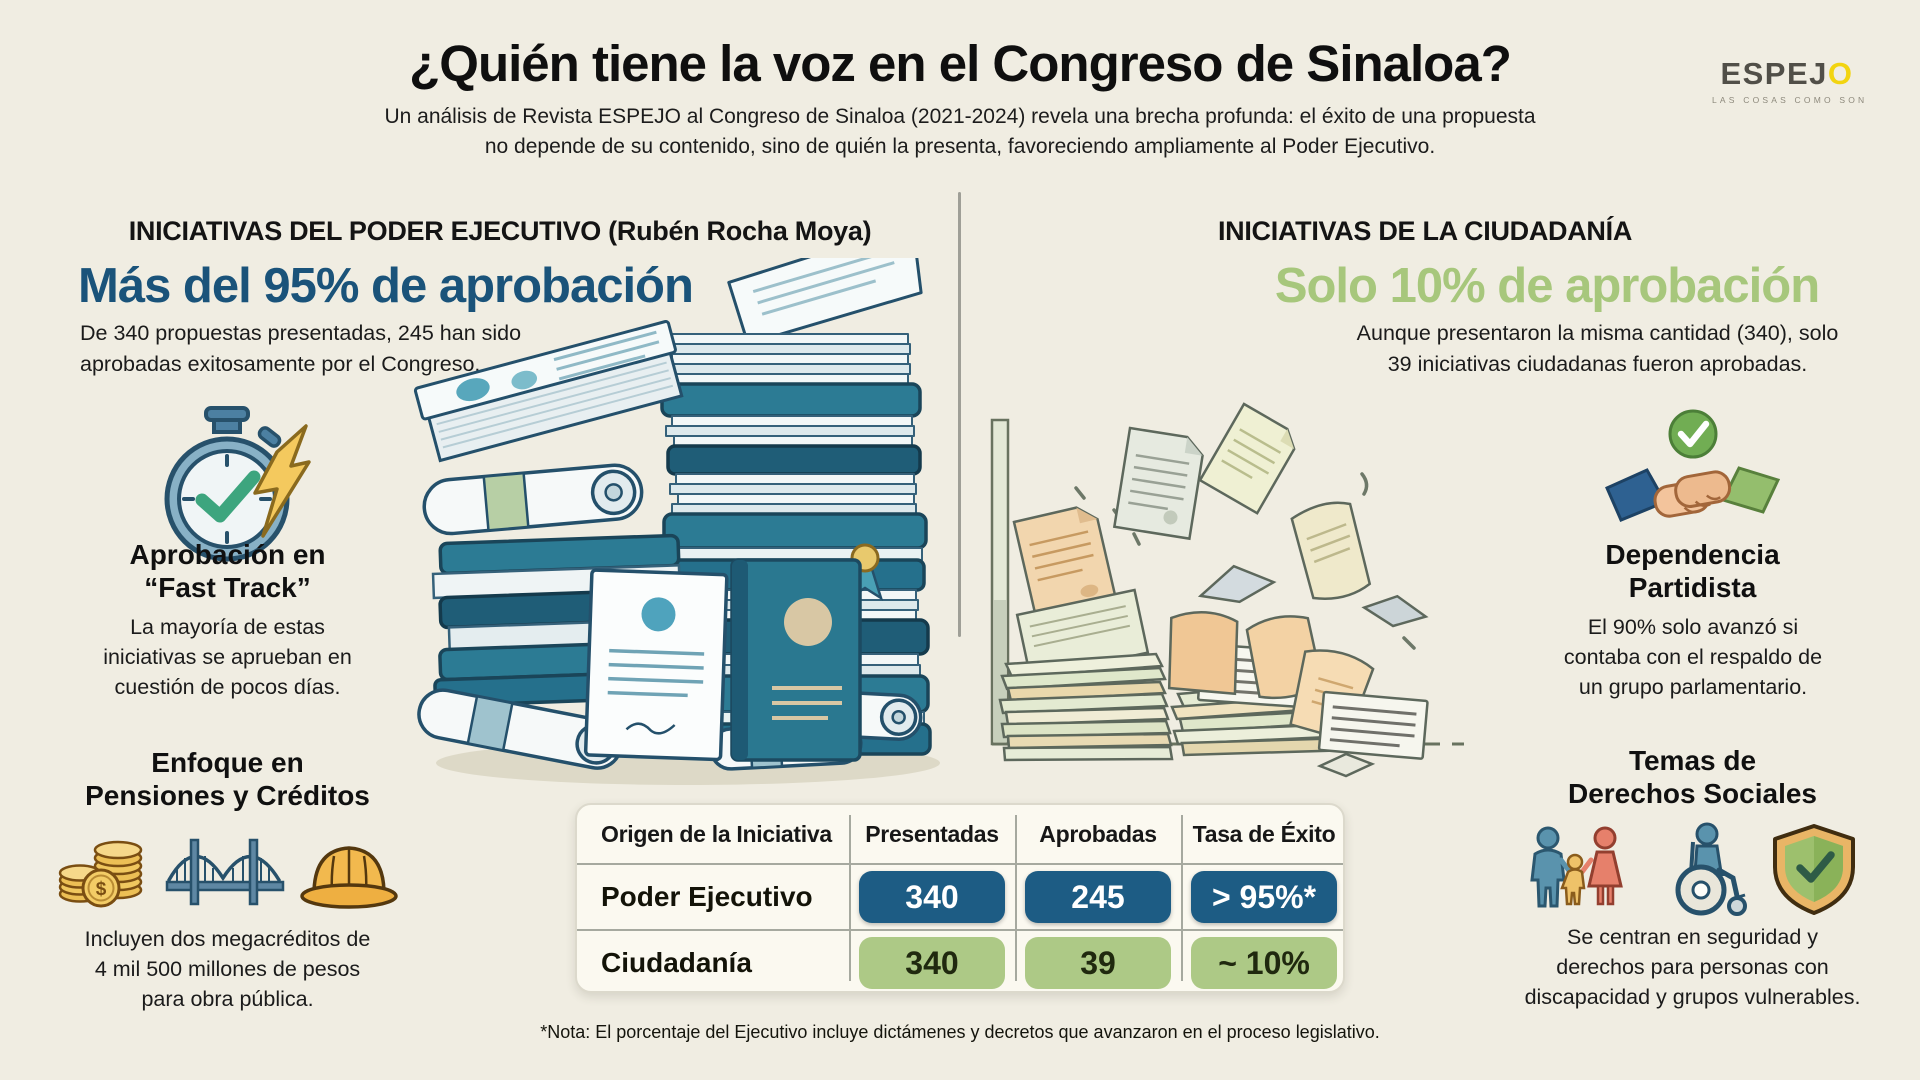 The image size is (1920, 1080). I want to click on handshake-check-icon, so click(1692, 465).